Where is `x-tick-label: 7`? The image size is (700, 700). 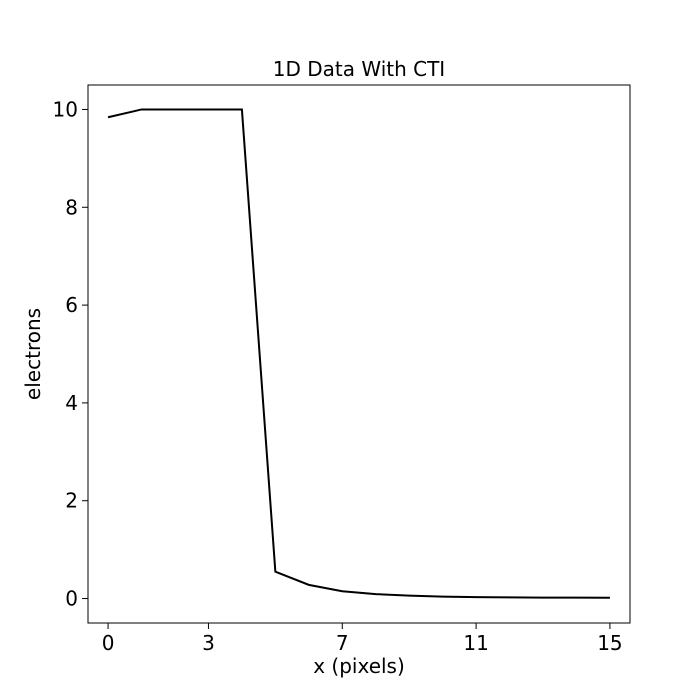
x-tick-label: 7 is located at coordinates (342, 643).